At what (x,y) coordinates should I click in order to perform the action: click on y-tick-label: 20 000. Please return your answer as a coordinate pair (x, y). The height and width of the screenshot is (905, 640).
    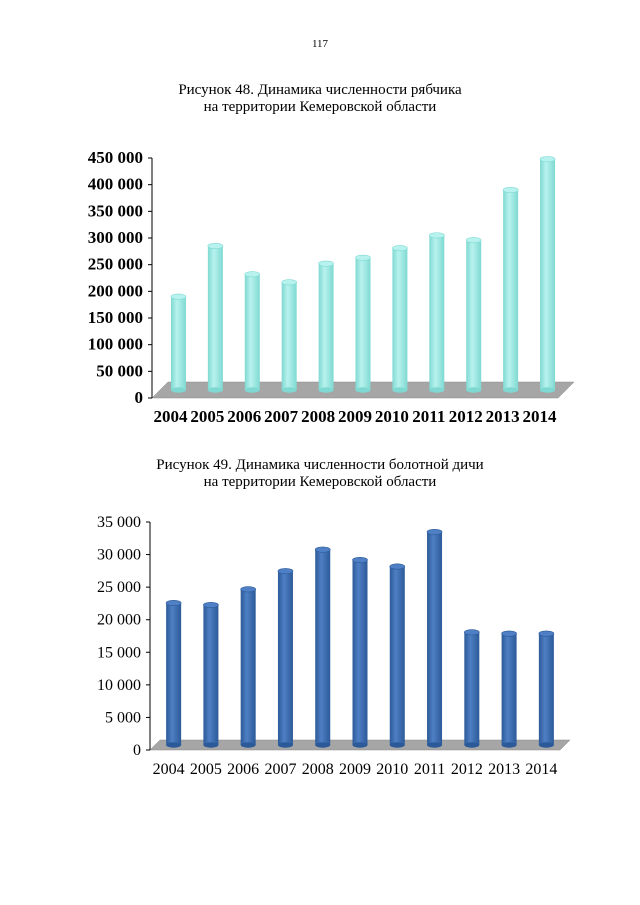
    Looking at the image, I should click on (119, 620).